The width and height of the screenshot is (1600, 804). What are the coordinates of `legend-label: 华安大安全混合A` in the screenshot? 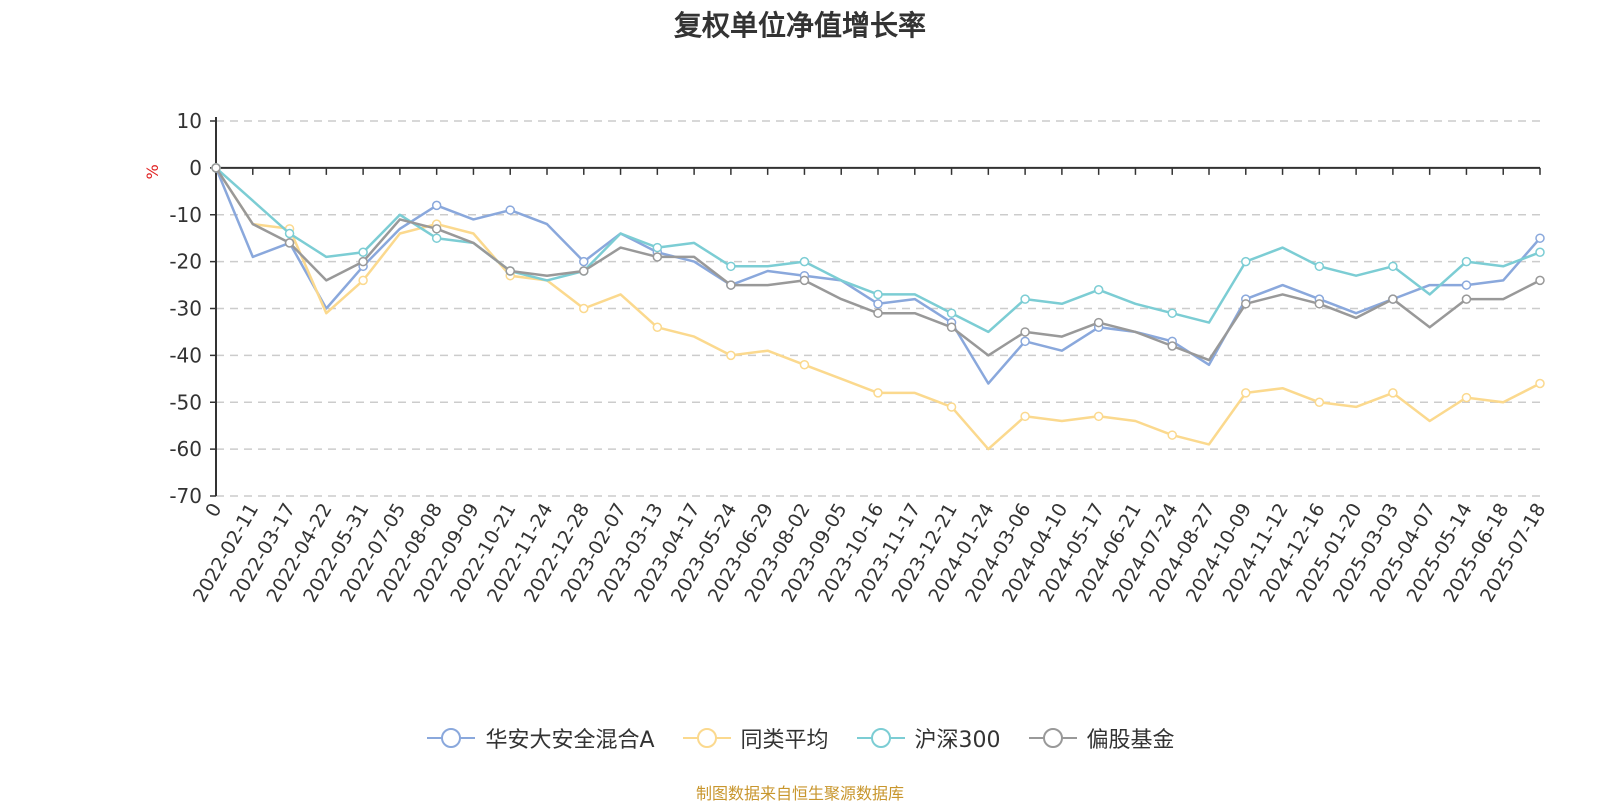 It's located at (570, 740).